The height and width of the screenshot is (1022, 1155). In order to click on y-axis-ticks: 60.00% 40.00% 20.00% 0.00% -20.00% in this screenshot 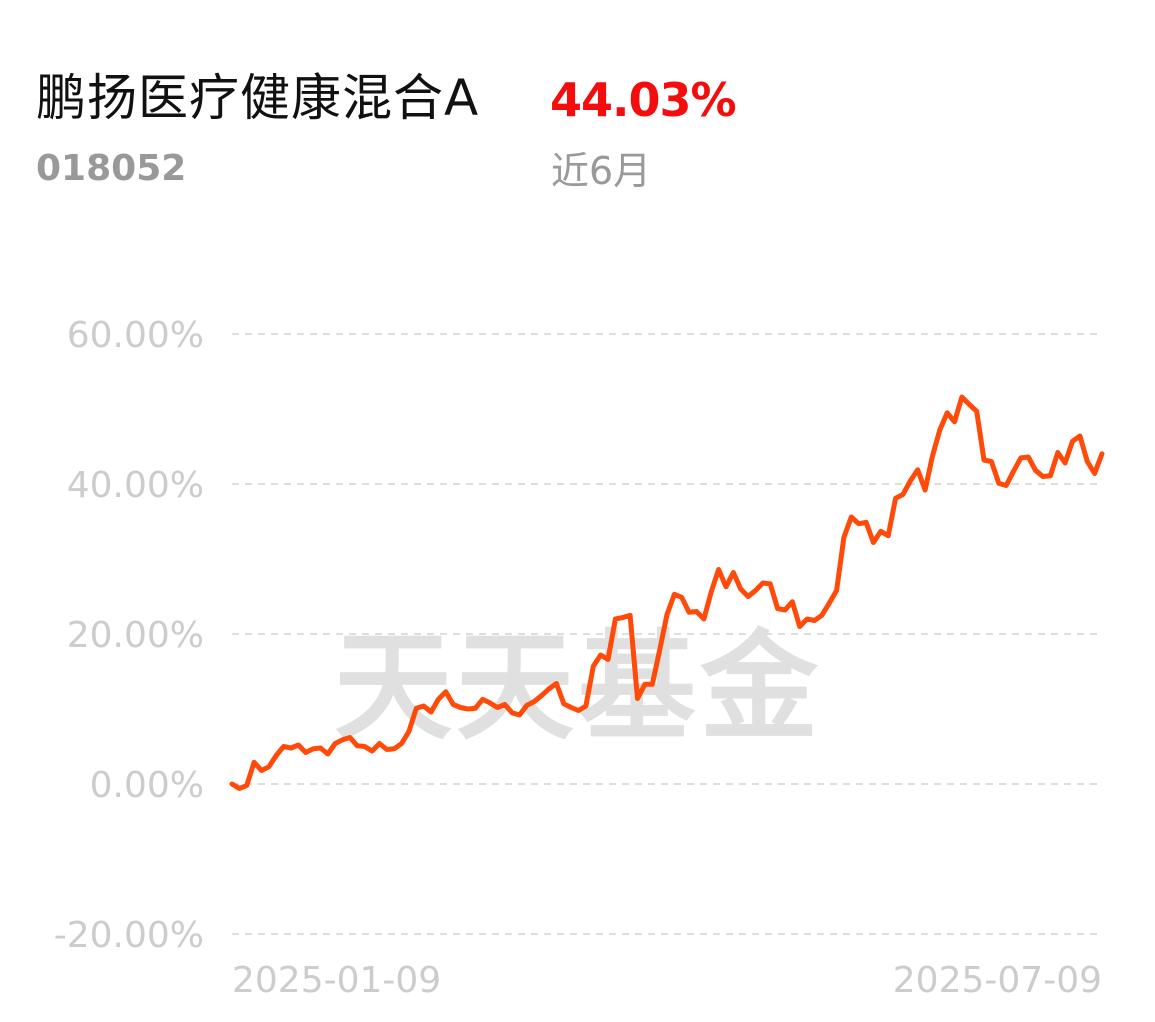, I will do `click(129, 635)`.